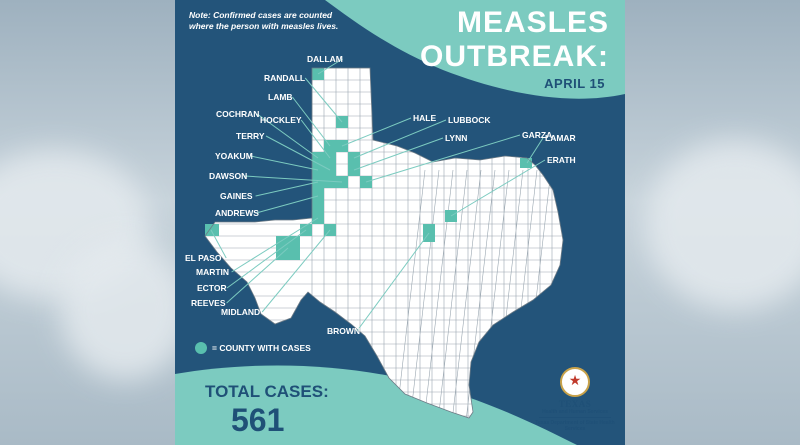 Image resolution: width=800 pixels, height=445 pixels. I want to click on county-label-midland: MIDLAND, so click(241, 312).